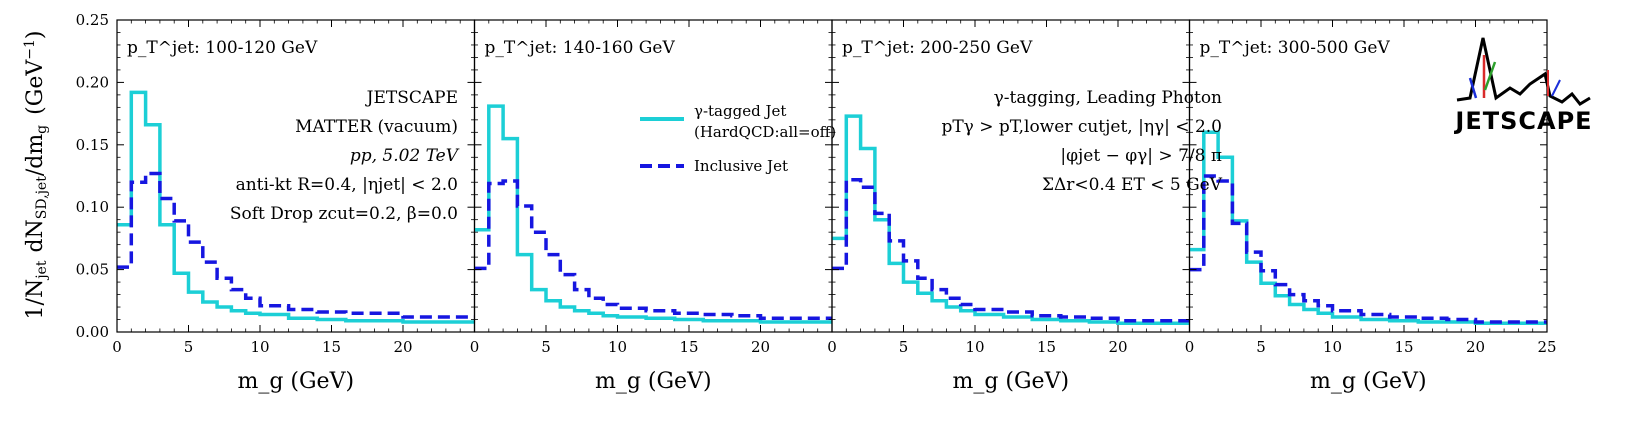  Describe the element at coordinates (42, 197) in the screenshot. I see `y-label-sub-sd: SD,jet` at that location.